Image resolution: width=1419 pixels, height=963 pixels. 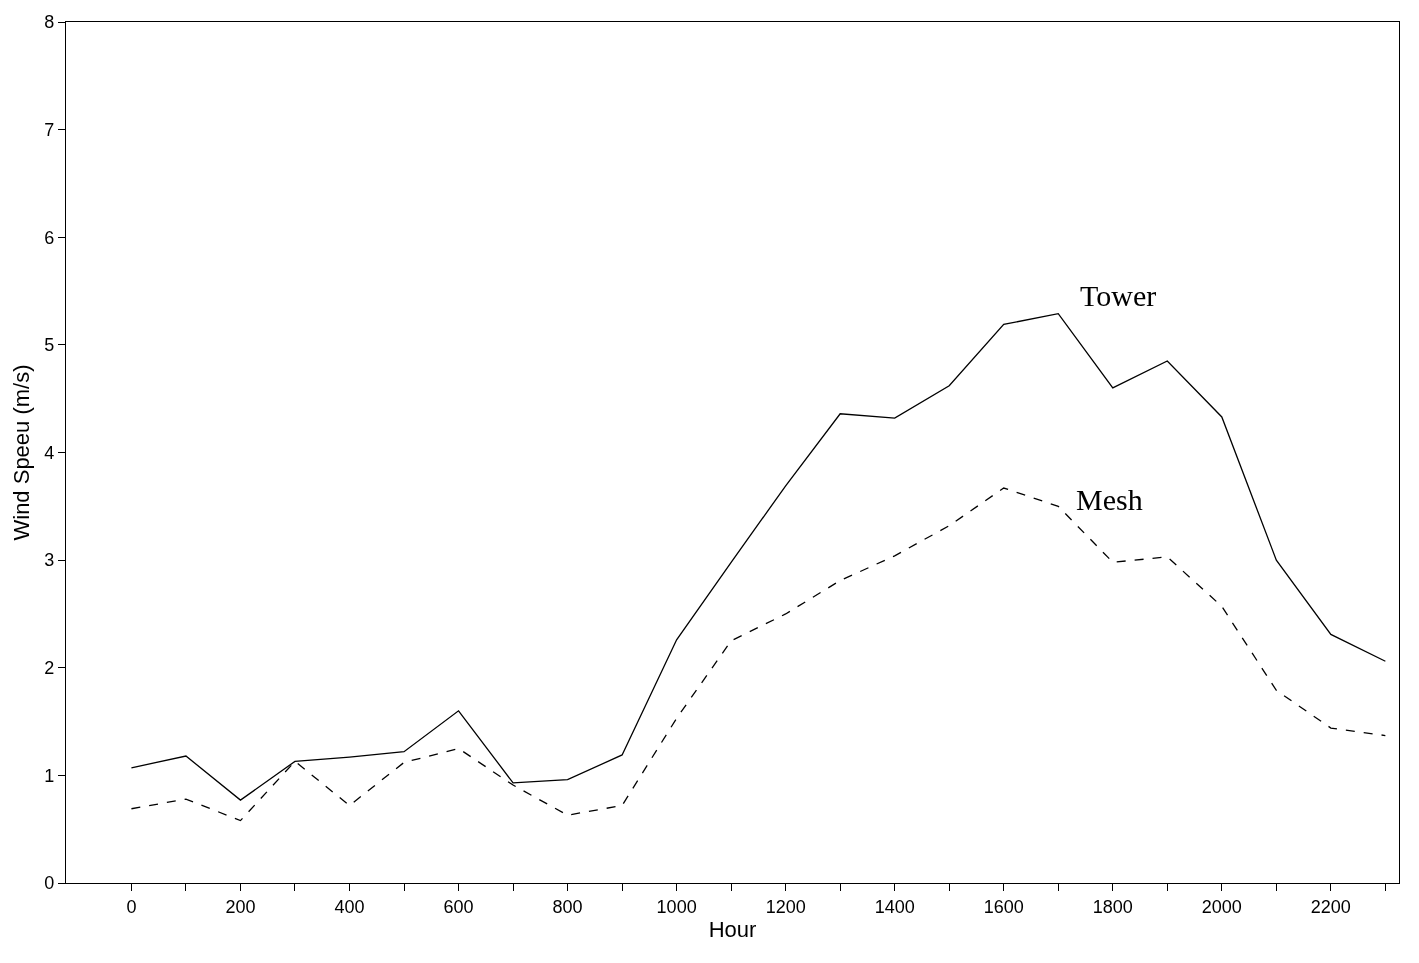 I want to click on x-tick-label: 200, so click(x=240, y=906).